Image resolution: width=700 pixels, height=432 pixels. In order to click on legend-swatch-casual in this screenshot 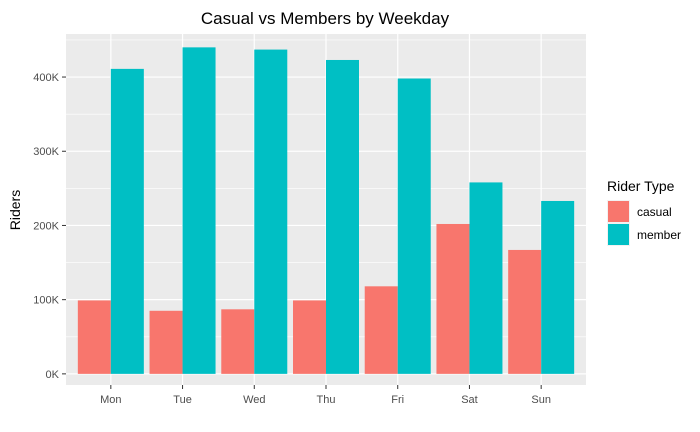, I will do `click(618, 211)`.